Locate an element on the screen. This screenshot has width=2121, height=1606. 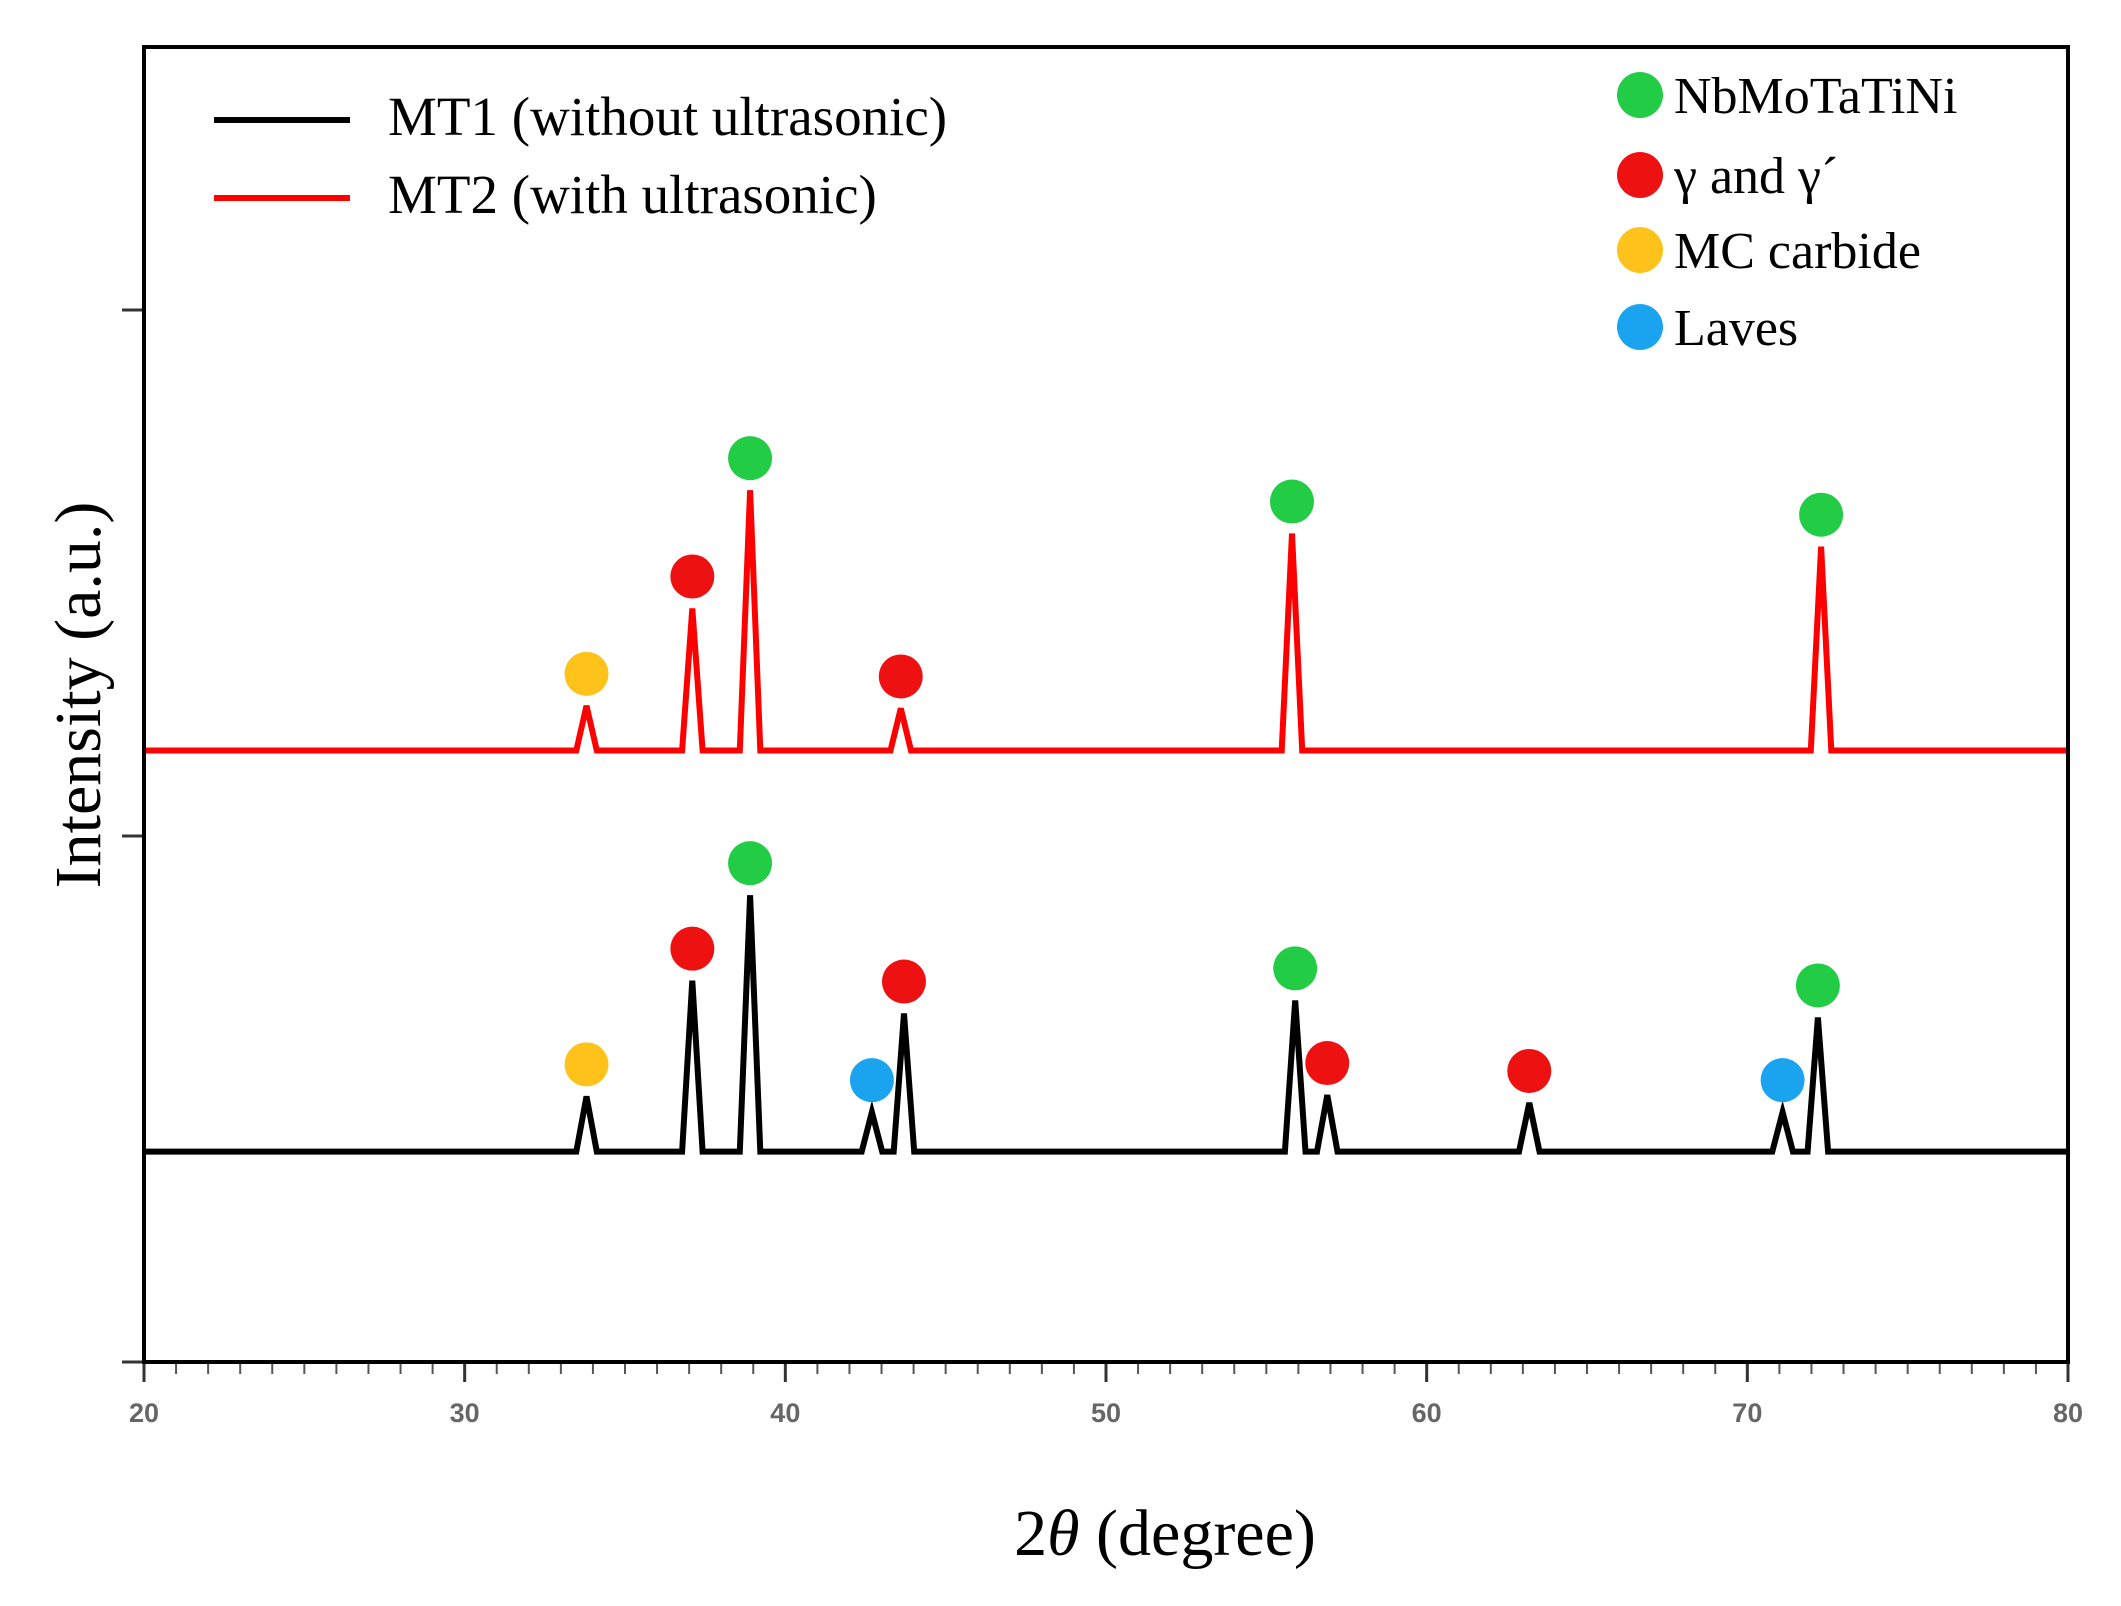
x-tick-label: 20 is located at coordinates (144, 1413).